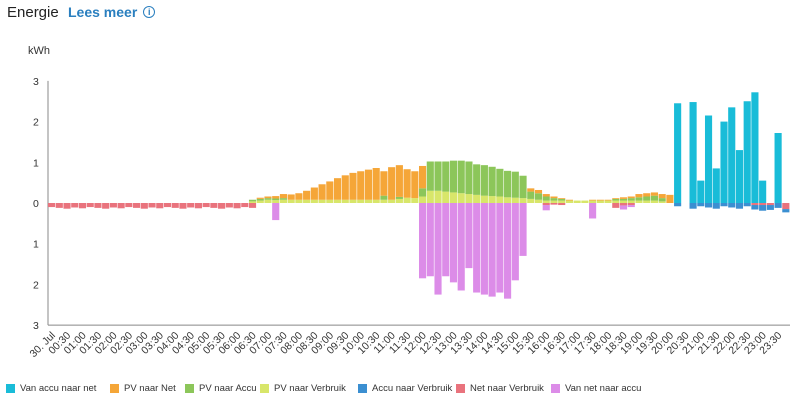 The image size is (800, 419). What do you see at coordinates (58, 388) in the screenshot?
I see `legend-item: Van accu naar net` at bounding box center [58, 388].